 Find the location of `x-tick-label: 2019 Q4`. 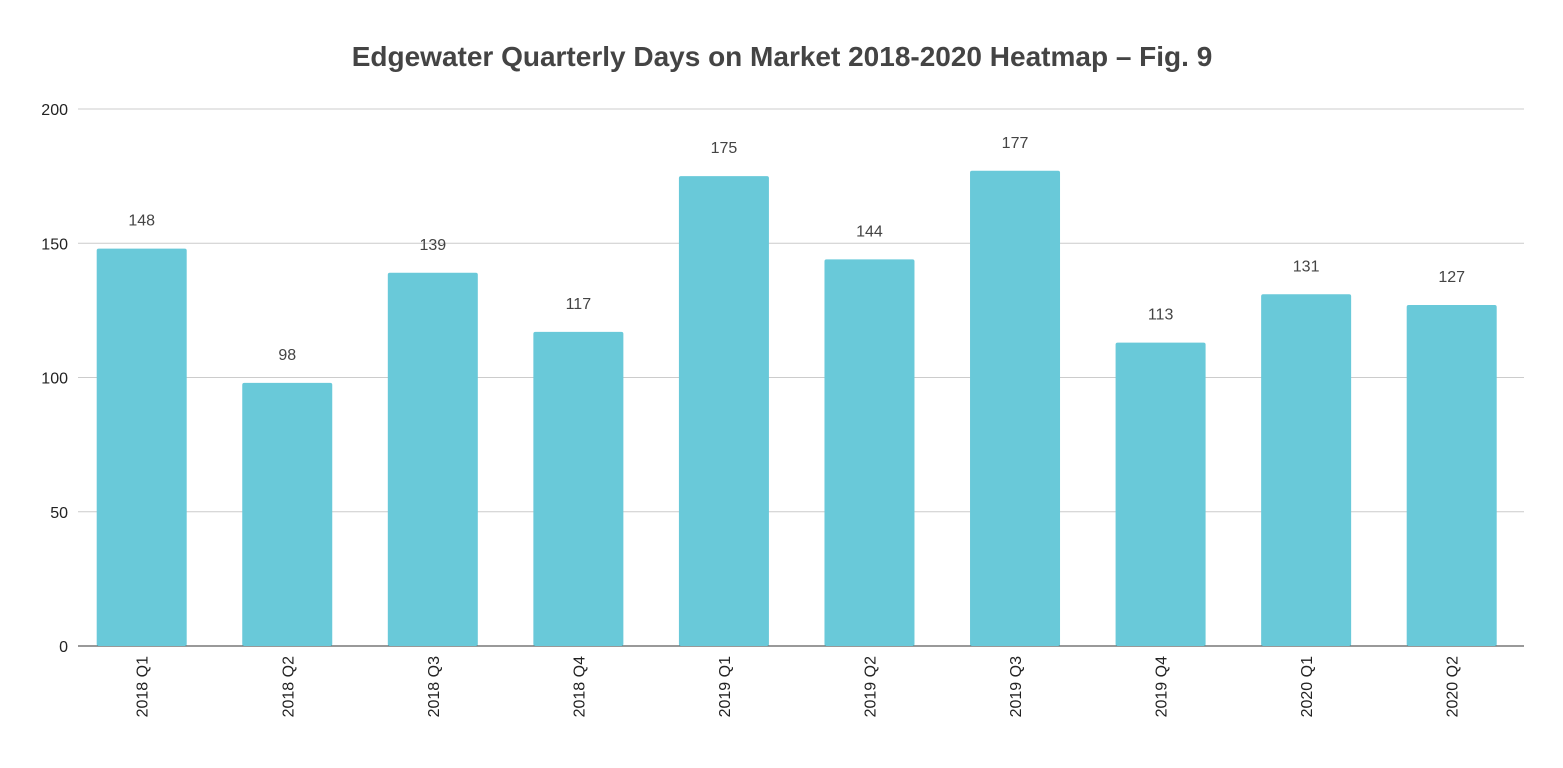

x-tick-label: 2019 Q4 is located at coordinates (1162, 686).